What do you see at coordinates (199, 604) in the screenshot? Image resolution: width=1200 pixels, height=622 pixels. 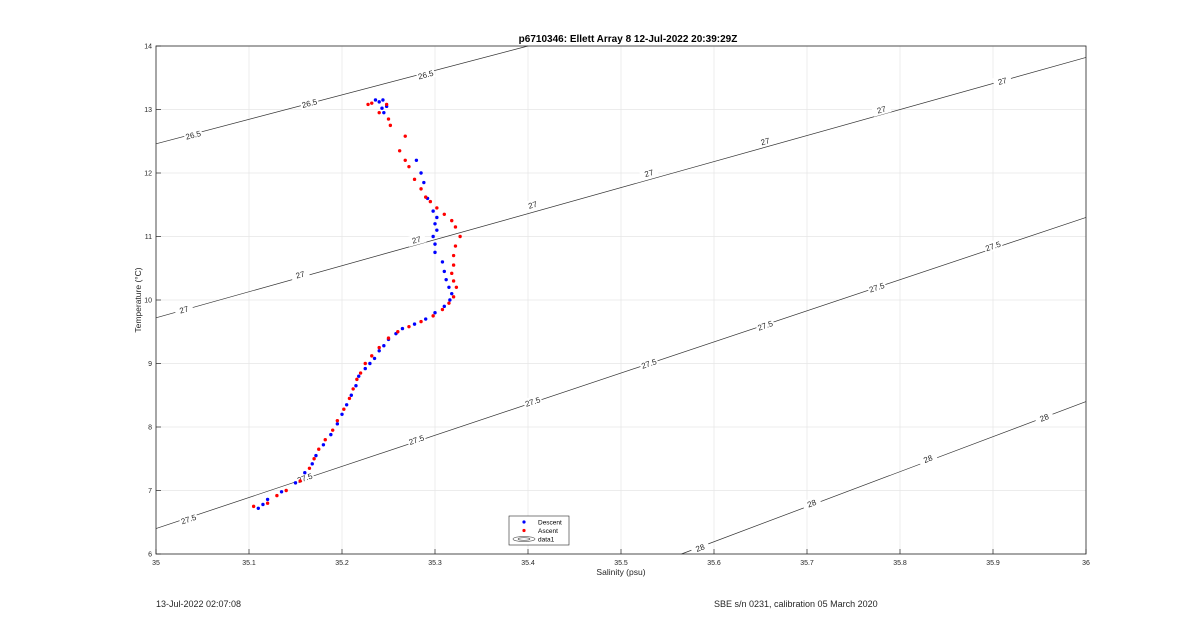 I see `footer-timestamp: 13-Jul-2022 02:07:08` at bounding box center [199, 604].